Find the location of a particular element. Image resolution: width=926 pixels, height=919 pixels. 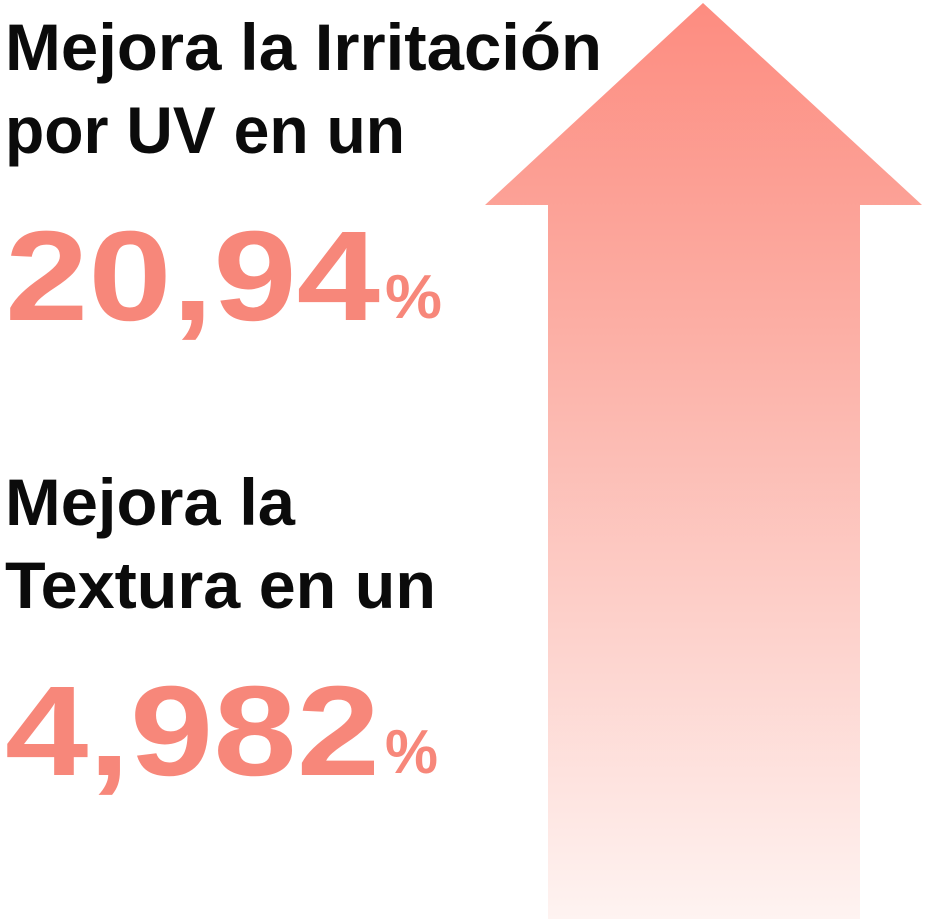

stat-label: Mejora la Irritación is located at coordinates (303, 47).